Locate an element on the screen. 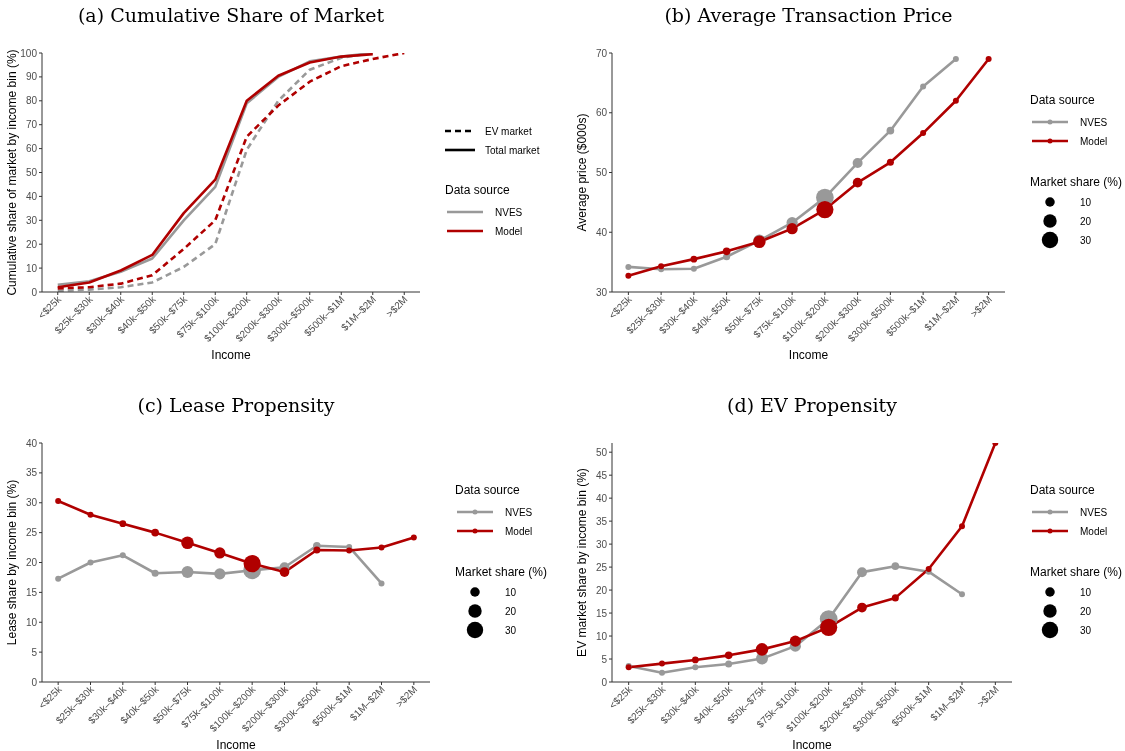 The height and width of the screenshot is (751, 1125). chart-title: (c) Lease Propensity is located at coordinates (236, 405).